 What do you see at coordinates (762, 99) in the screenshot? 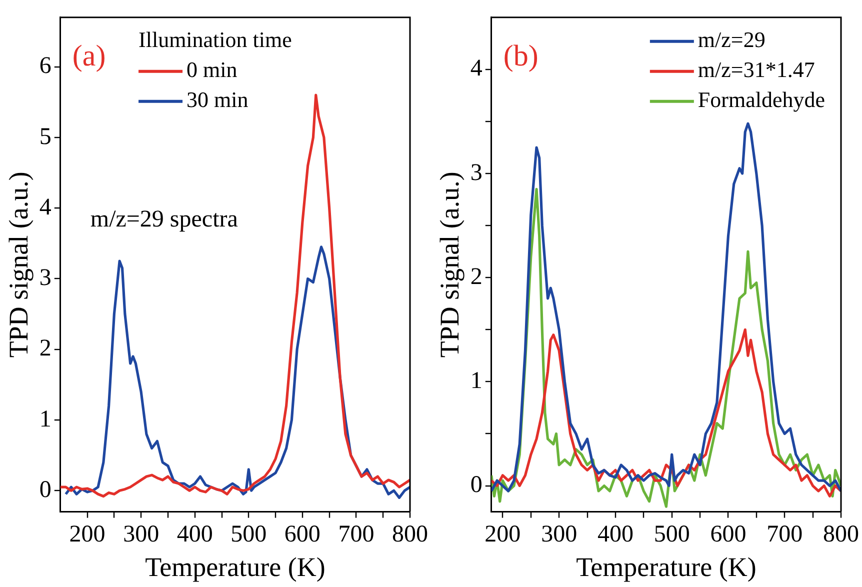
I see `legend-label: Formaldehyde` at bounding box center [762, 99].